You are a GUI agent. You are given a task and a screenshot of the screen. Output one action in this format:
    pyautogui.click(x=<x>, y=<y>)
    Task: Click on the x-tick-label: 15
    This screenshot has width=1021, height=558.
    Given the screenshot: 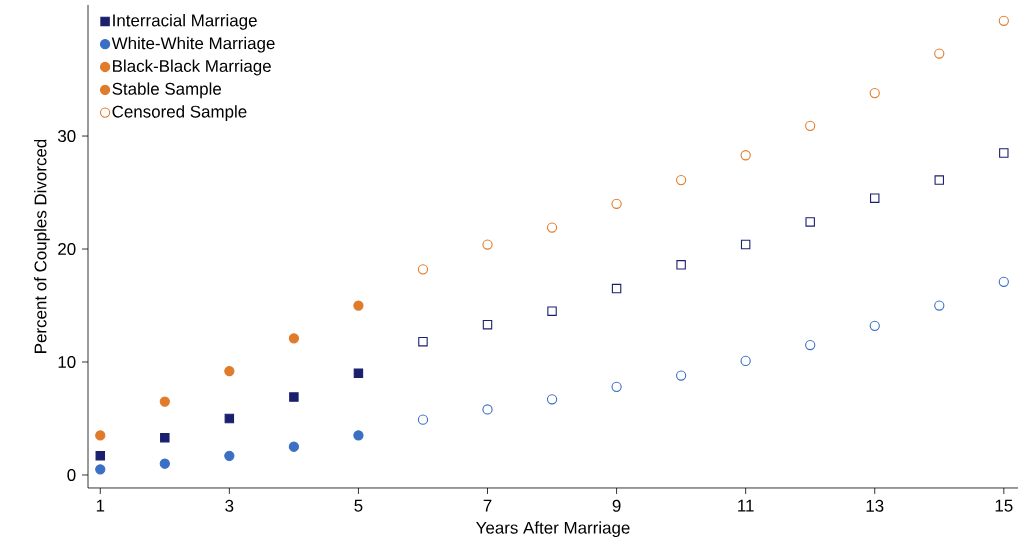 What is the action you would take?
    pyautogui.click(x=1004, y=505)
    